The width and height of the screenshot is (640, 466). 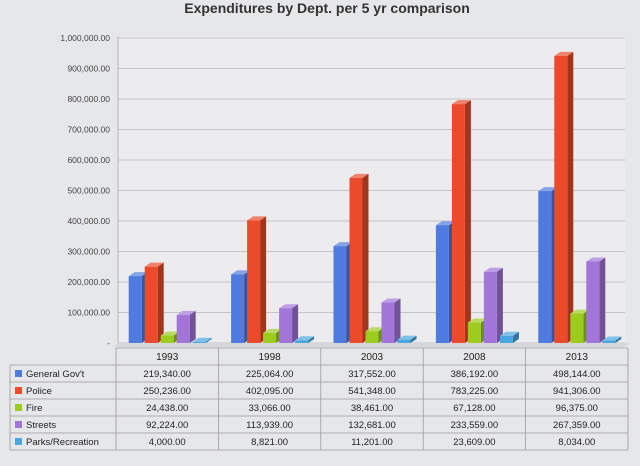 What do you see at coordinates (475, 391) in the screenshot?
I see `data-label: 783,225.00` at bounding box center [475, 391].